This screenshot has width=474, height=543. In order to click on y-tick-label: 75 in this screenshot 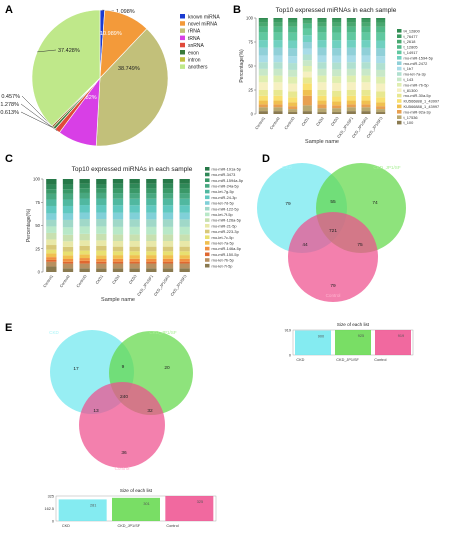, I will do `click(250, 42)`.